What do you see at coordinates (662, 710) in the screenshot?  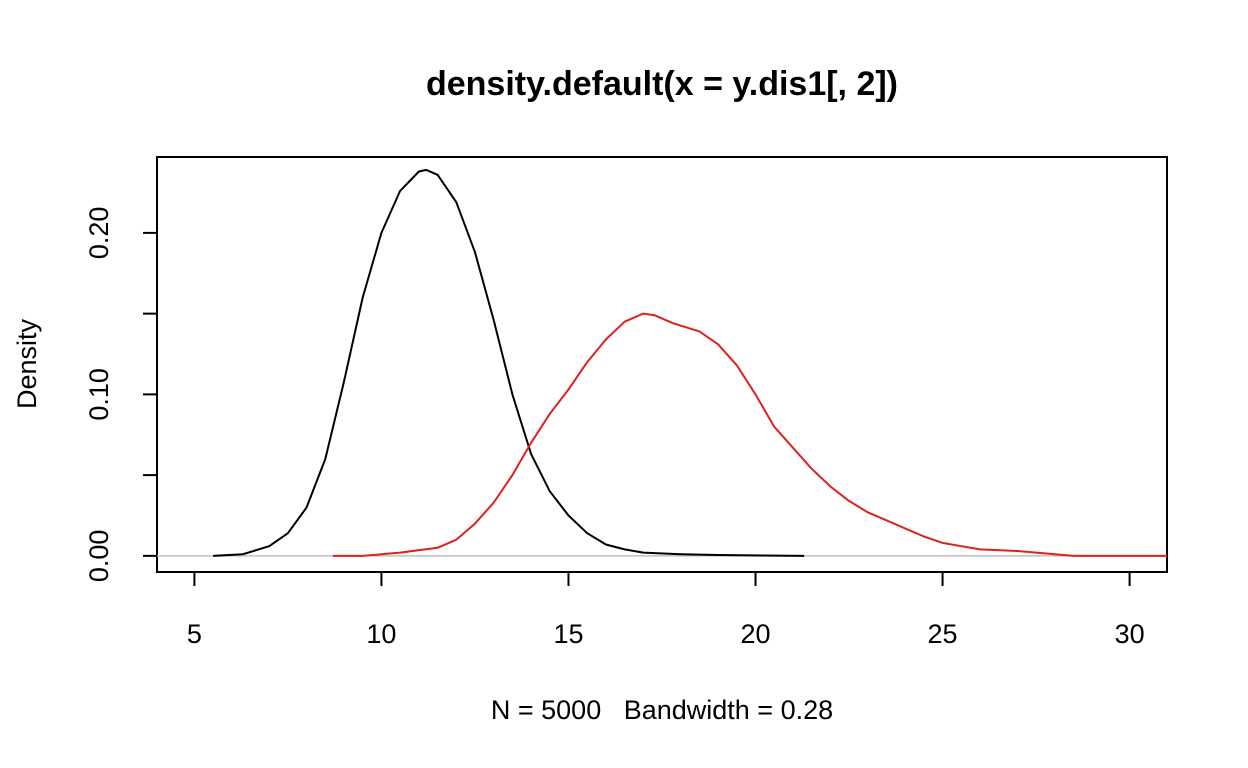 I see `x-axis-label: N = 5000 Bandwidth = 0.28` at bounding box center [662, 710].